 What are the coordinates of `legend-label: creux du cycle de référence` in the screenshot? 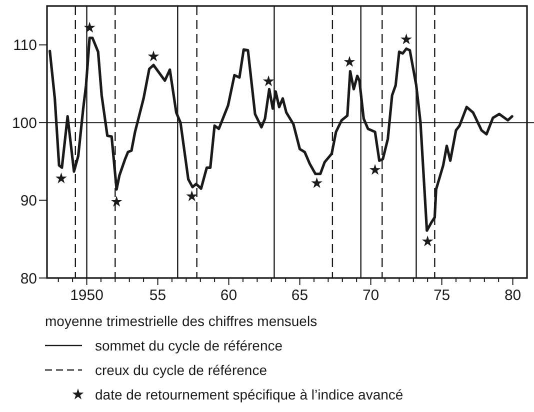 It's located at (181, 370).